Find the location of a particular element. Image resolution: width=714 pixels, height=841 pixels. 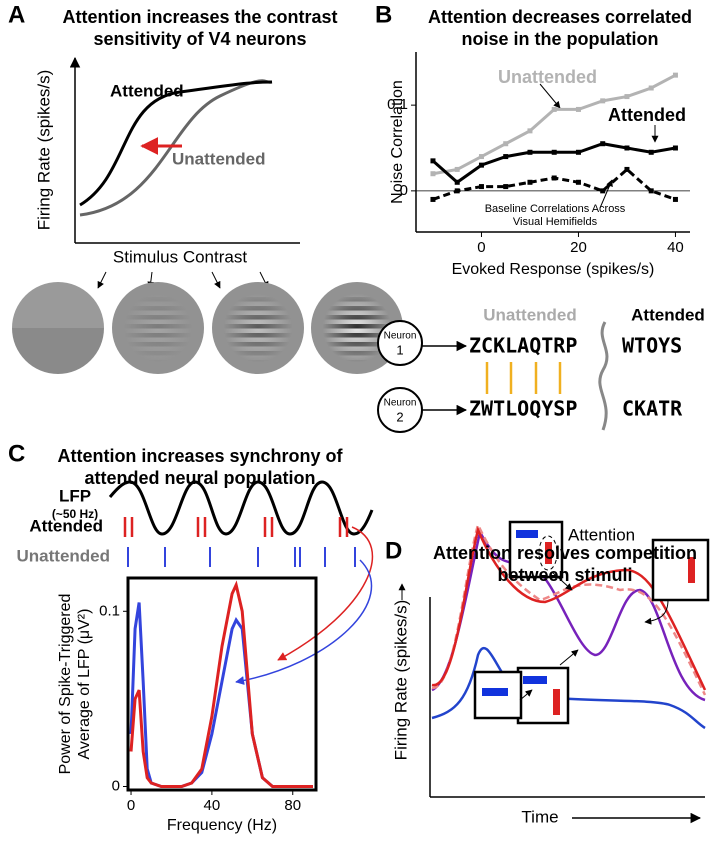

neuron-number: 2 is located at coordinates (399, 416).